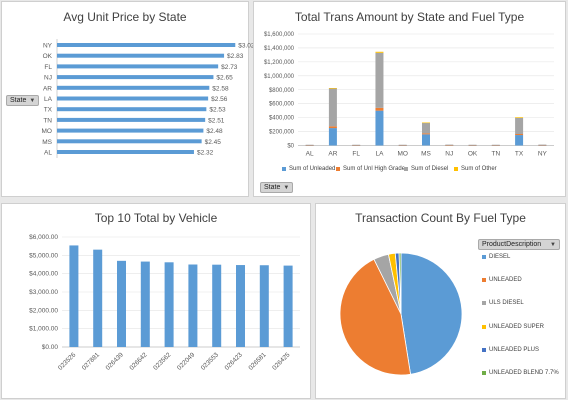 This screenshot has width=568, height=400. I want to click on x-tick-label: 026425, so click(281, 361).